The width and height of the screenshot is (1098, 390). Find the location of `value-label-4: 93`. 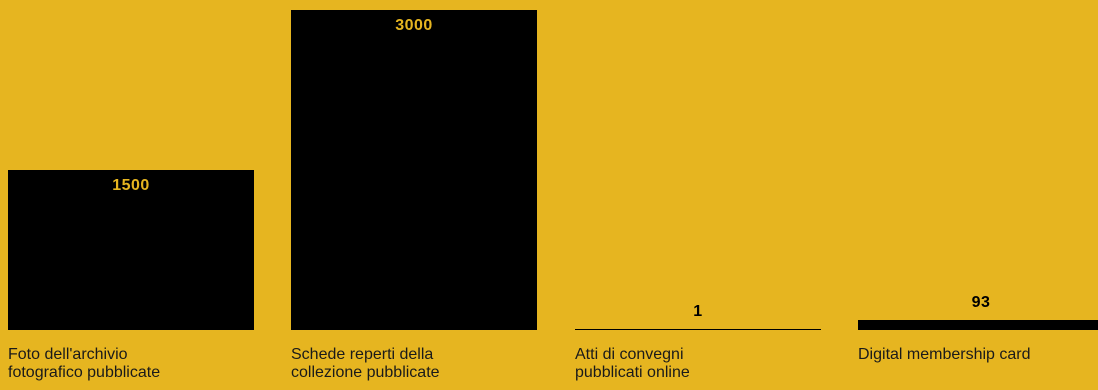

value-label-4: 93 is located at coordinates (981, 302).